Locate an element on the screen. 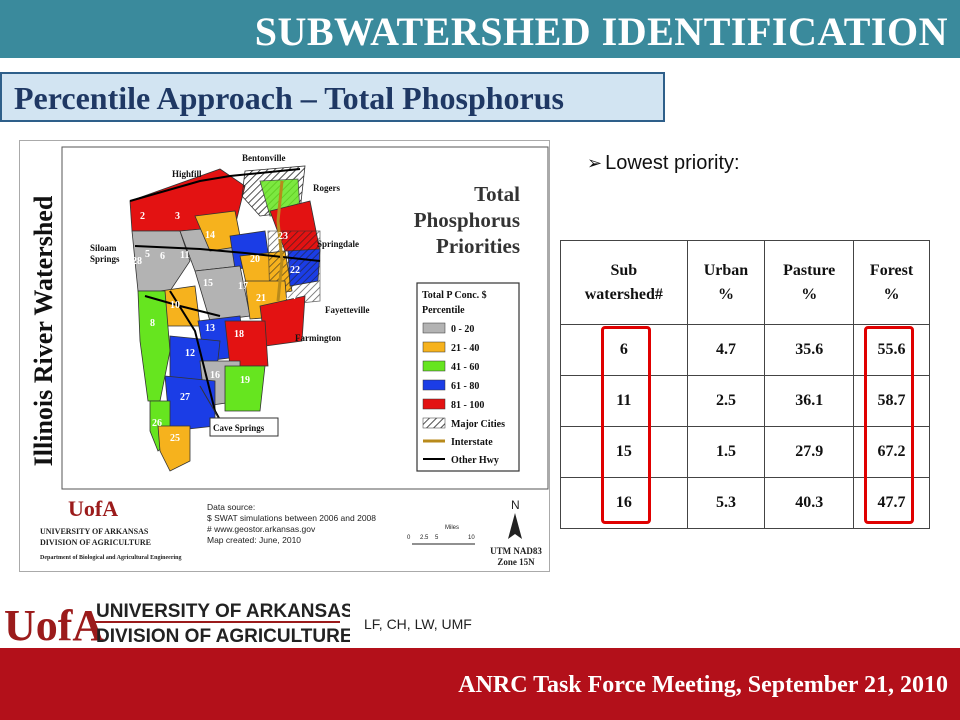 The image size is (960, 720). svg-text: 10 is located at coordinates (471, 538).